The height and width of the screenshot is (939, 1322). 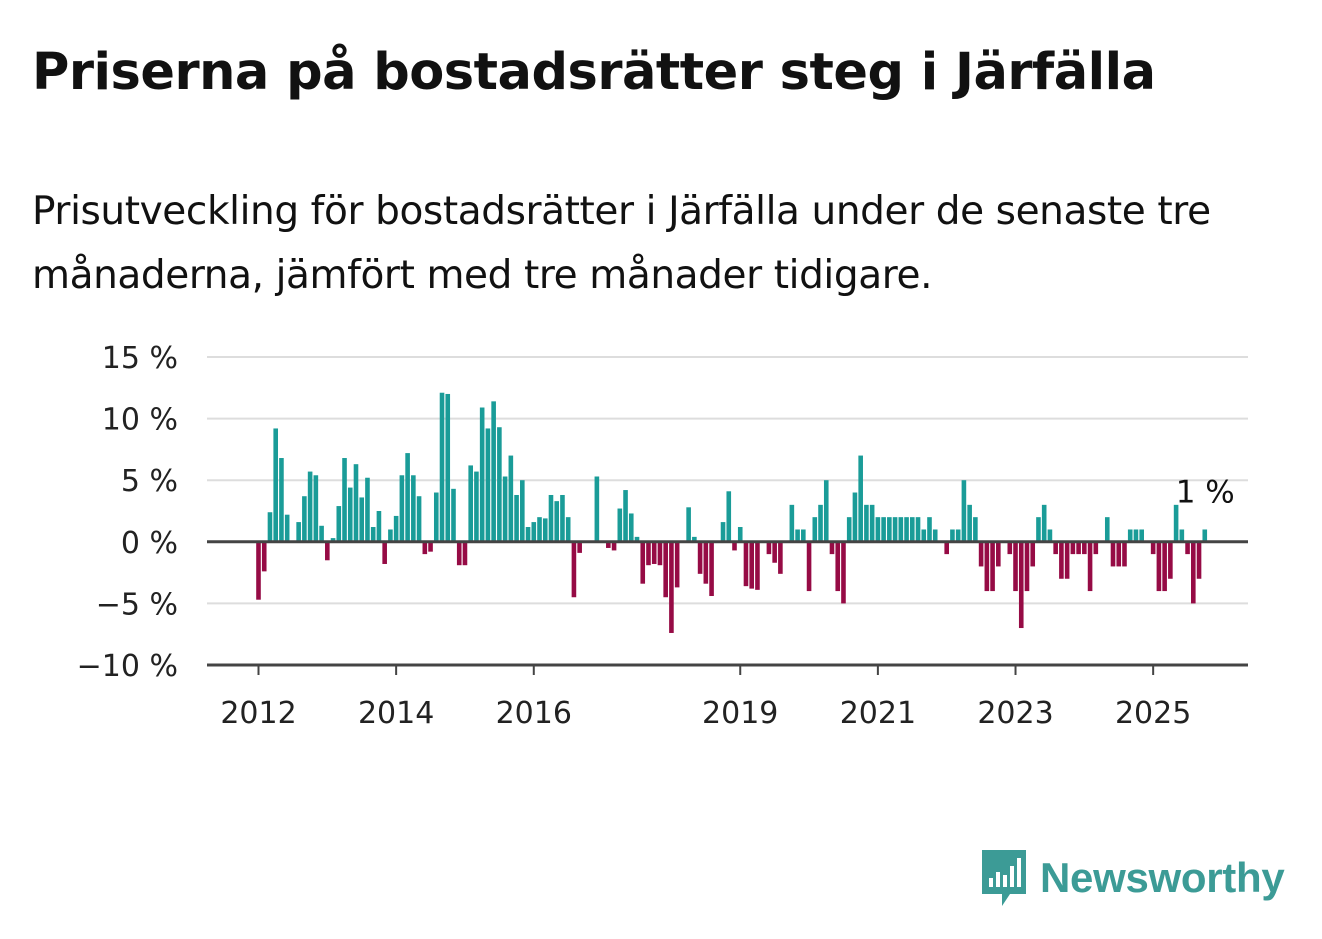 I want to click on y-tick-label: 15 %, so click(x=140, y=358).